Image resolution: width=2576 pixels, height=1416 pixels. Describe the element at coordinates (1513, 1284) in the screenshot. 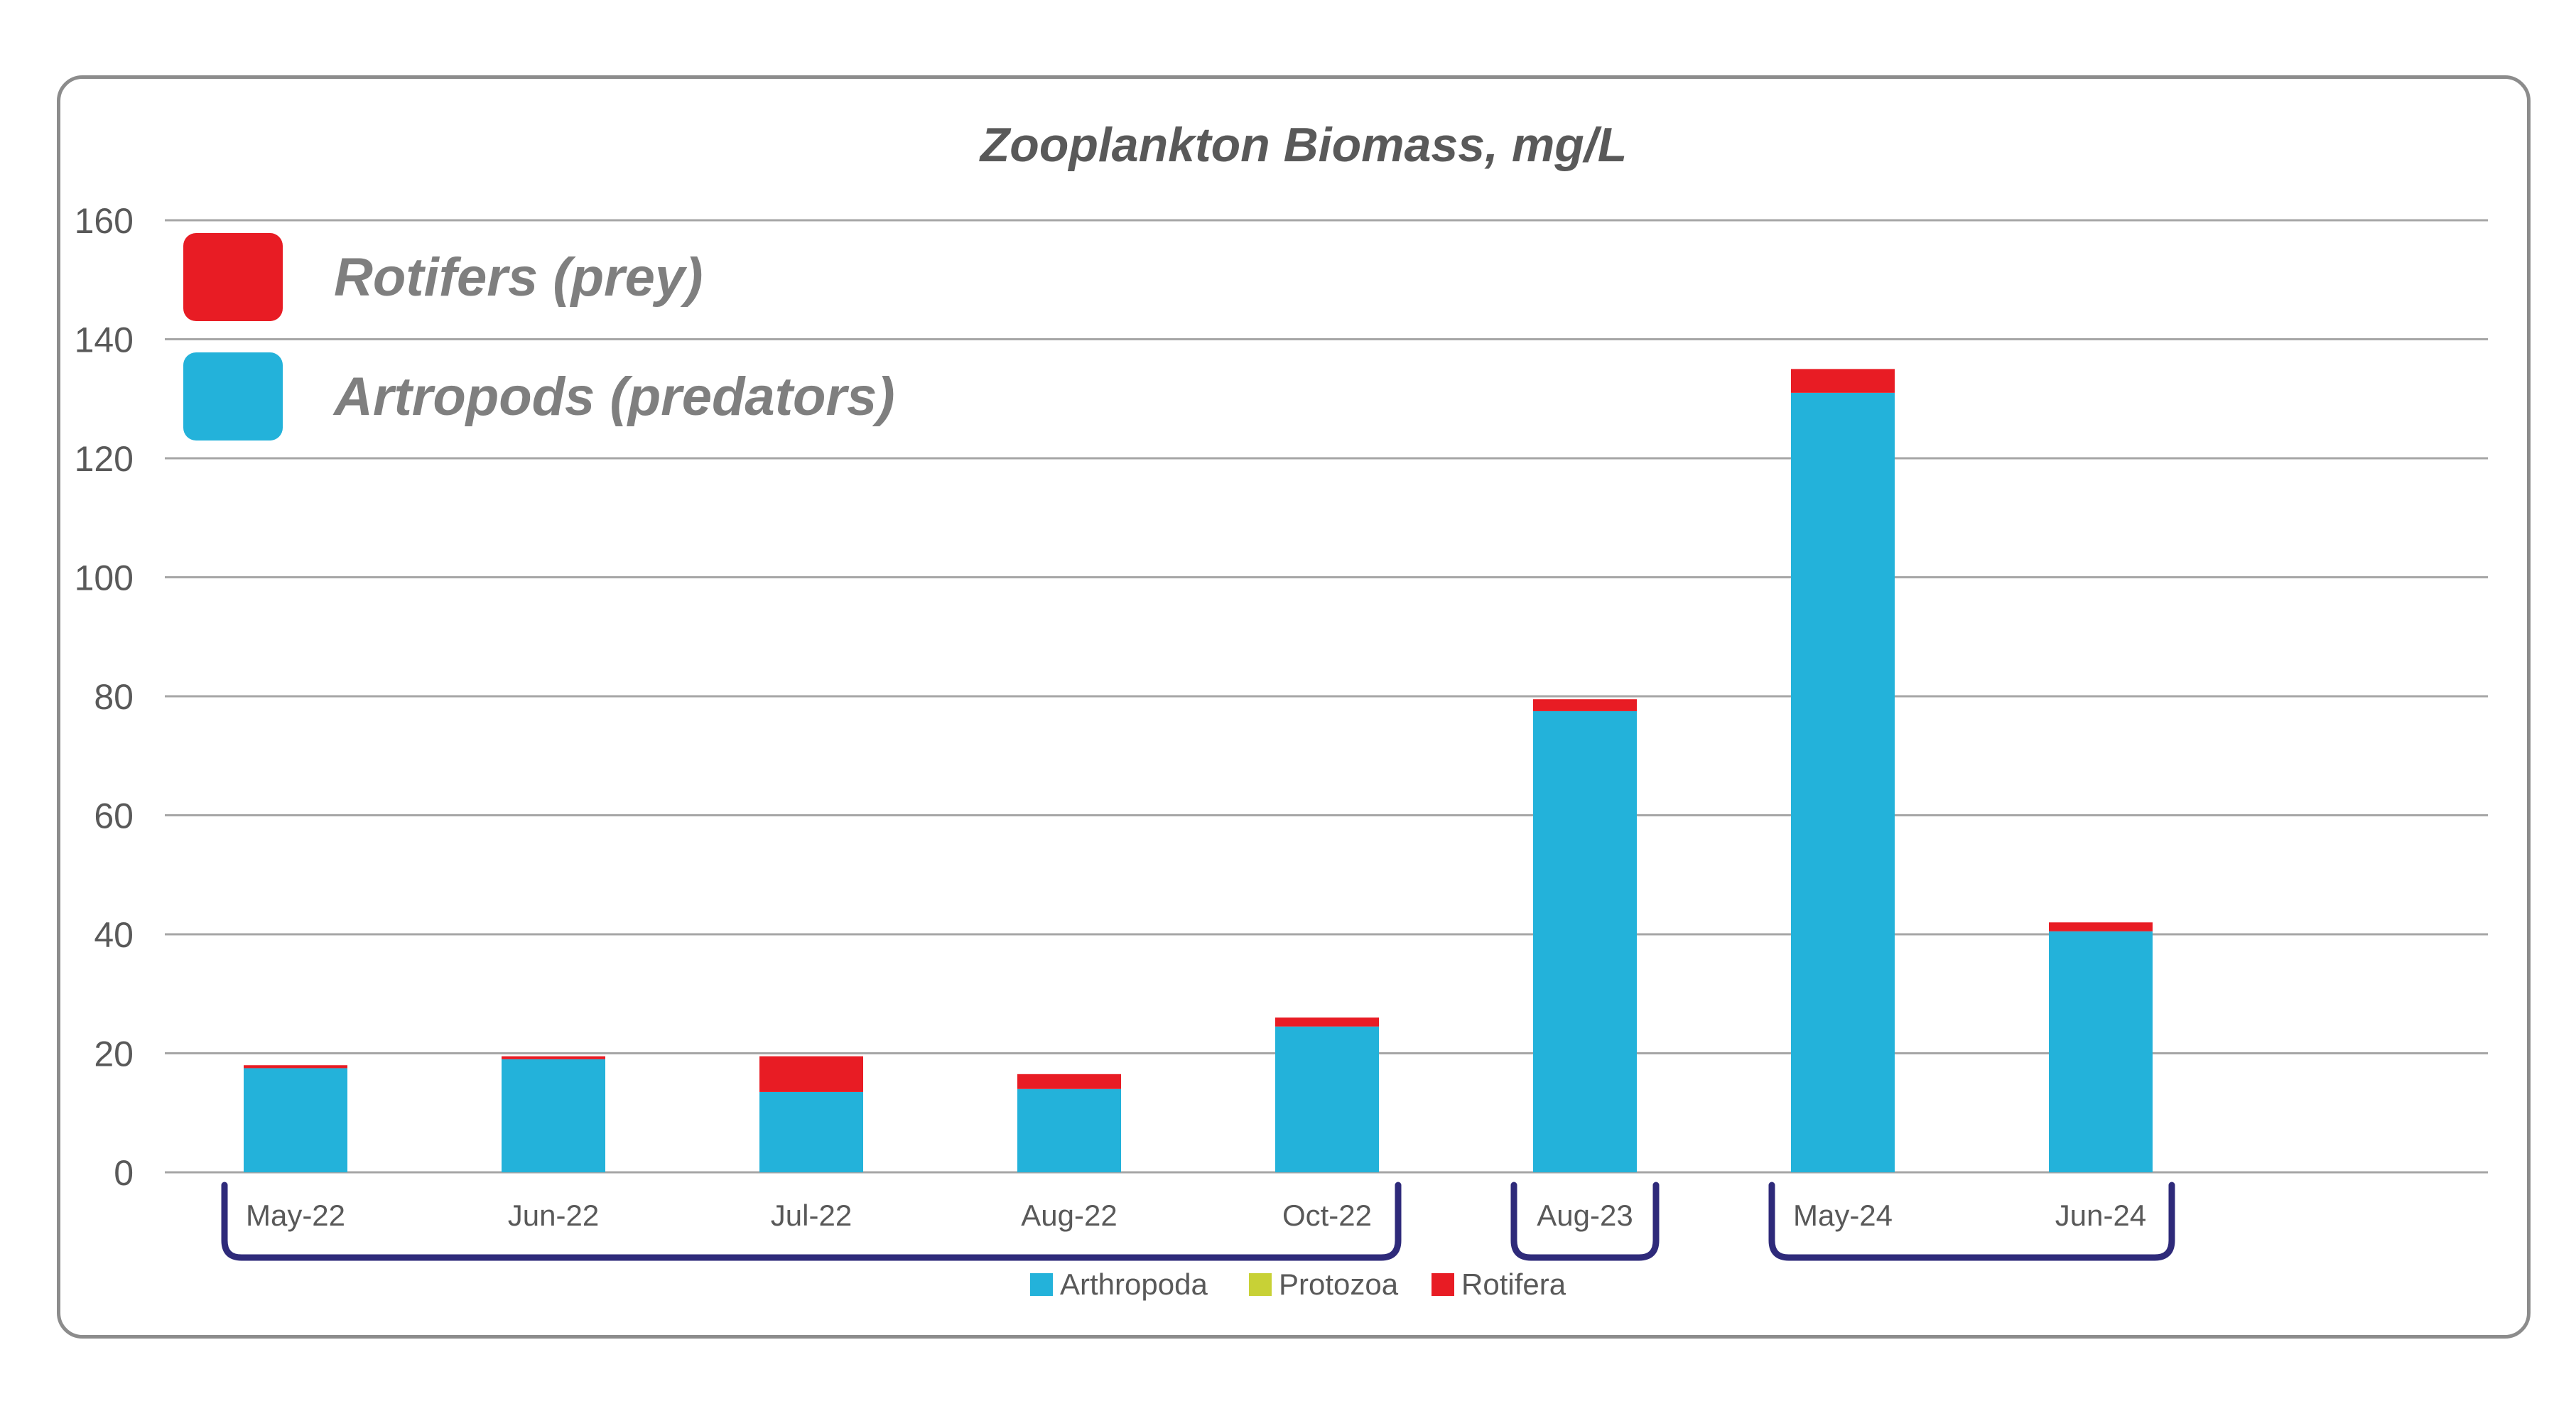

I see `legend-label-rotifera: Rotifera` at that location.